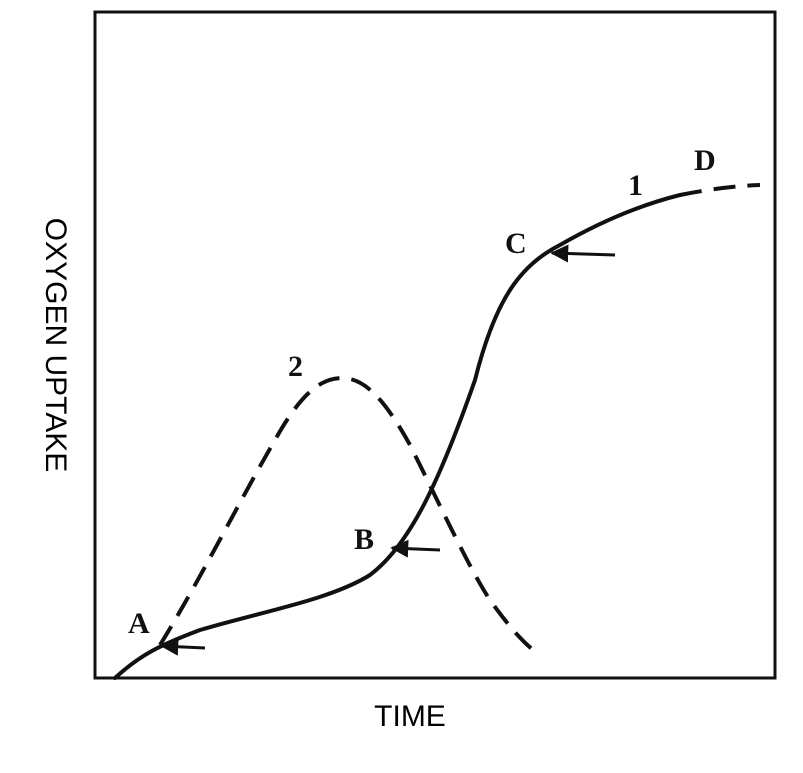 The width and height of the screenshot is (803, 773). What do you see at coordinates (583, 253) in the screenshot?
I see `arrow-c` at bounding box center [583, 253].